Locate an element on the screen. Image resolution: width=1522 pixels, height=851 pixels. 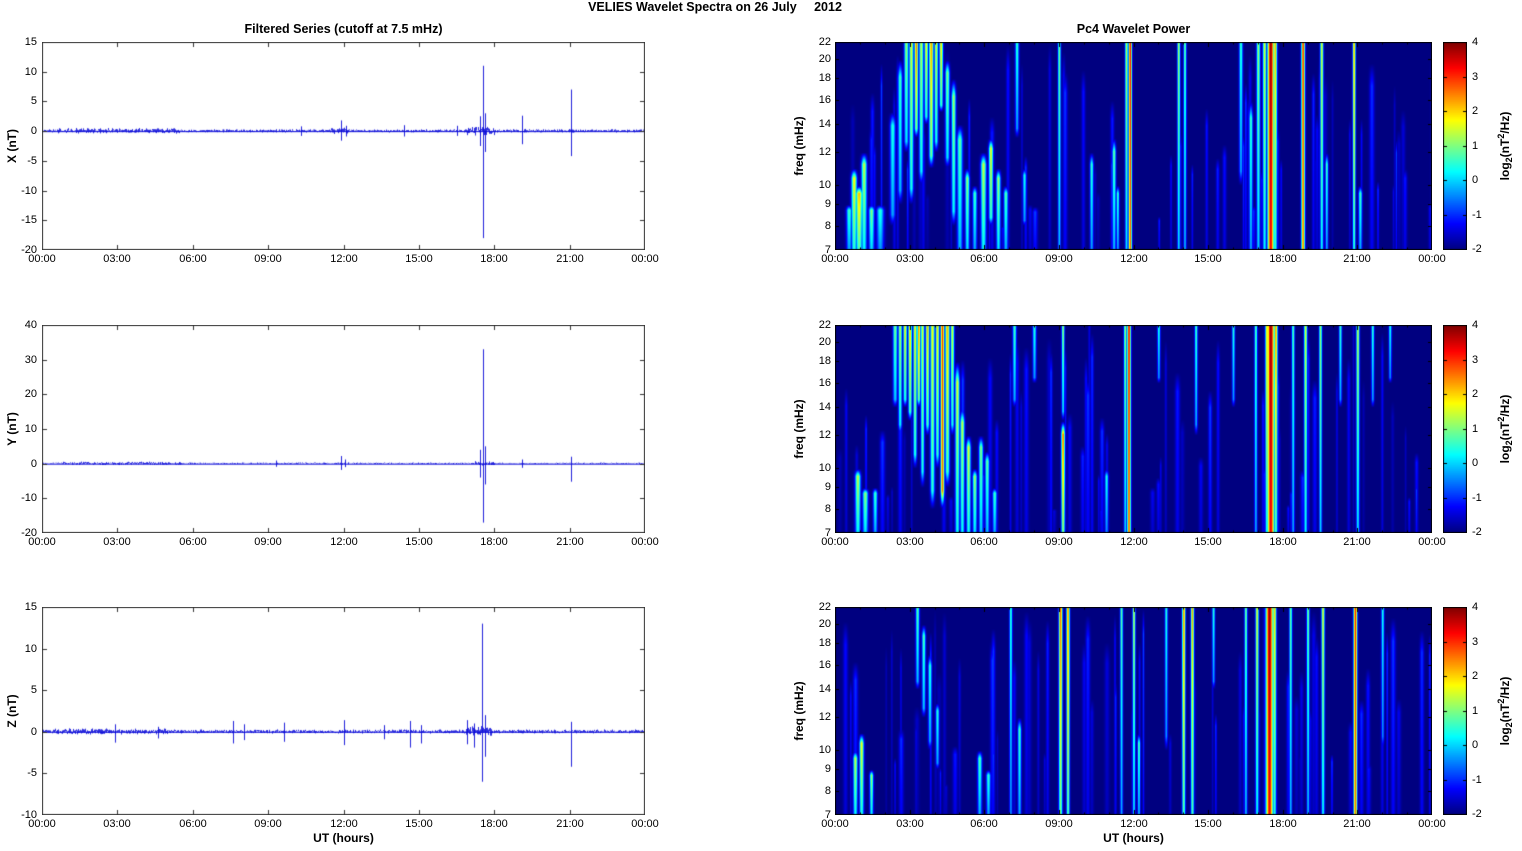
y-tick-label: 0 is located at coordinates (33, 131).